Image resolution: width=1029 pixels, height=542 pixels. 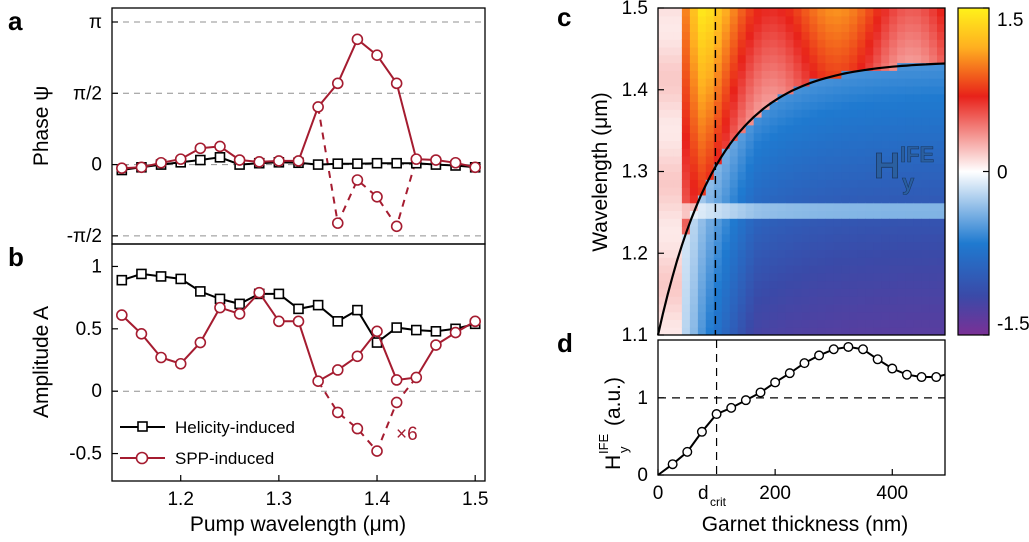 What do you see at coordinates (161, 357) in the screenshot?
I see `panel-b-spp-point` at bounding box center [161, 357].